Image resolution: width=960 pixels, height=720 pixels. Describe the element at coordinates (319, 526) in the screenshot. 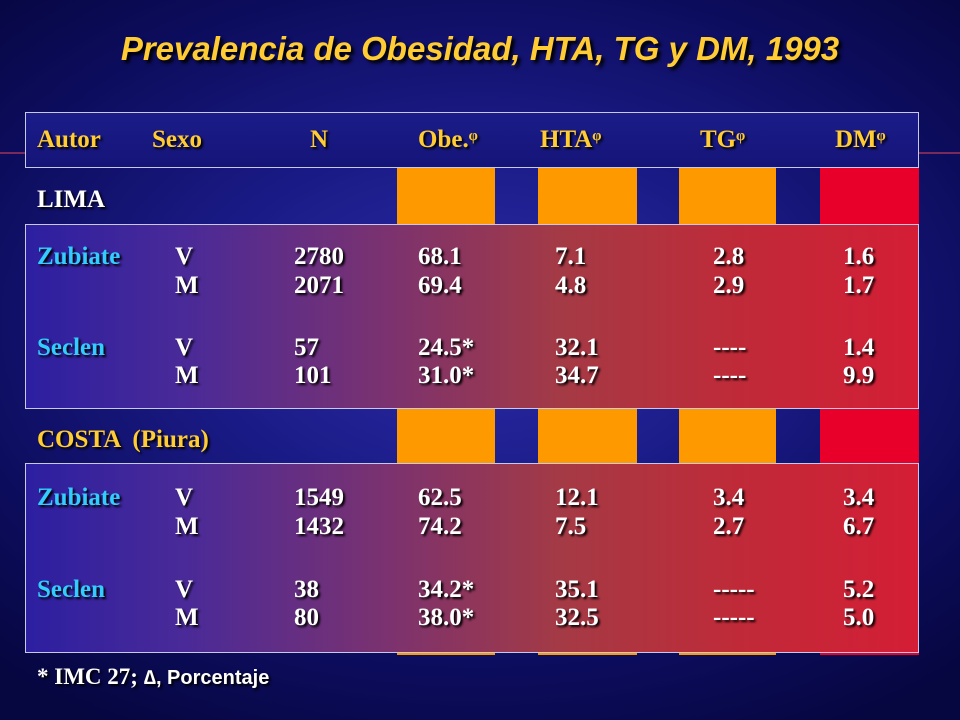

I see `row-n: 1432` at that location.